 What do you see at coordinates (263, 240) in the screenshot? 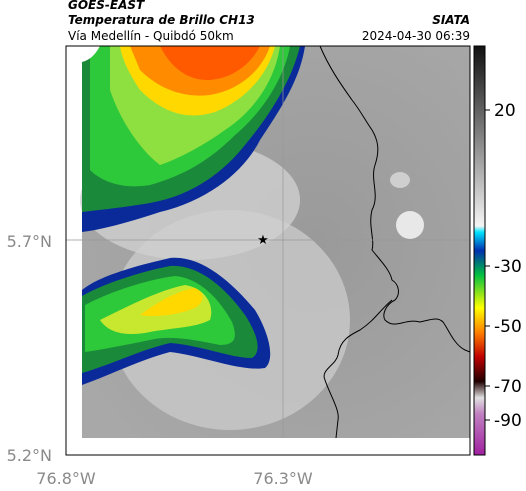
I see `location-marker: ★` at bounding box center [263, 240].